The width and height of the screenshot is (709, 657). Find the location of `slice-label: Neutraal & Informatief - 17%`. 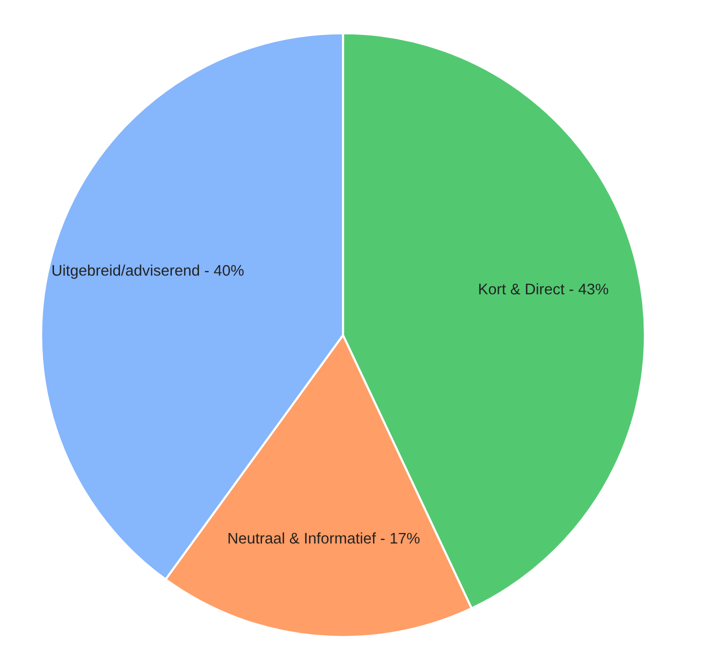

slice-label: Neutraal & Informatief - 17% is located at coordinates (324, 538).